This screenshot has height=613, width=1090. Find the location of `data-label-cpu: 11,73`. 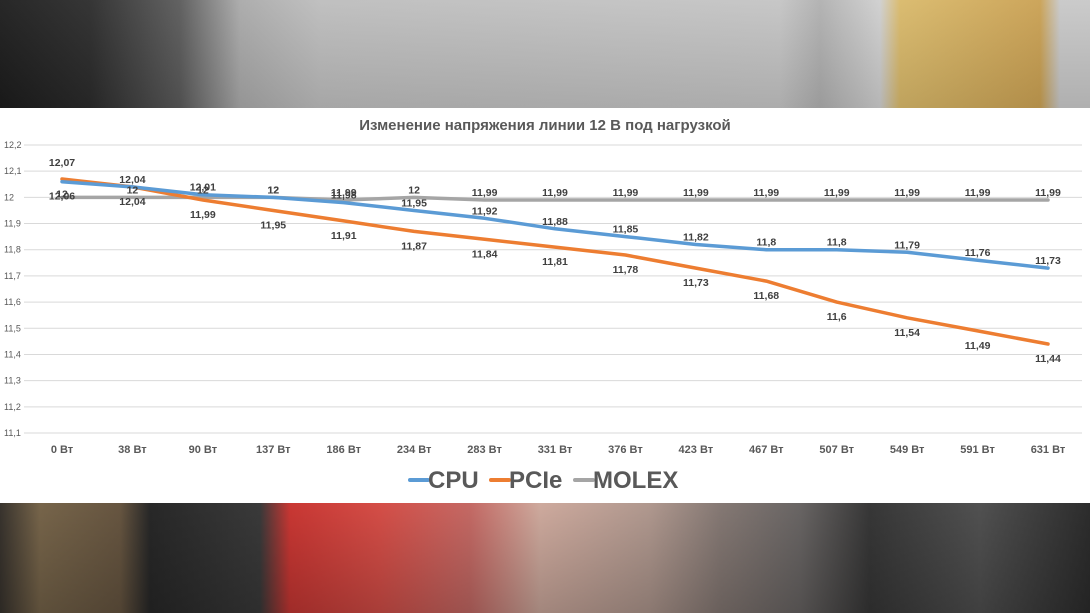

data-label-cpu: 11,73 is located at coordinates (1048, 261).